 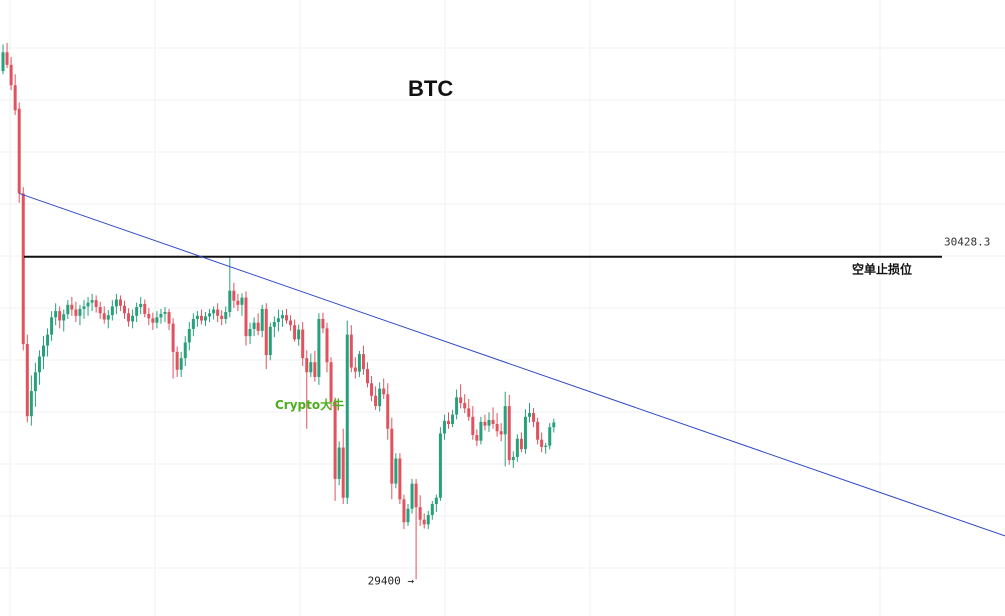 What do you see at coordinates (309, 404) in the screenshot?
I see `watermark-label: Crypto大牛` at bounding box center [309, 404].